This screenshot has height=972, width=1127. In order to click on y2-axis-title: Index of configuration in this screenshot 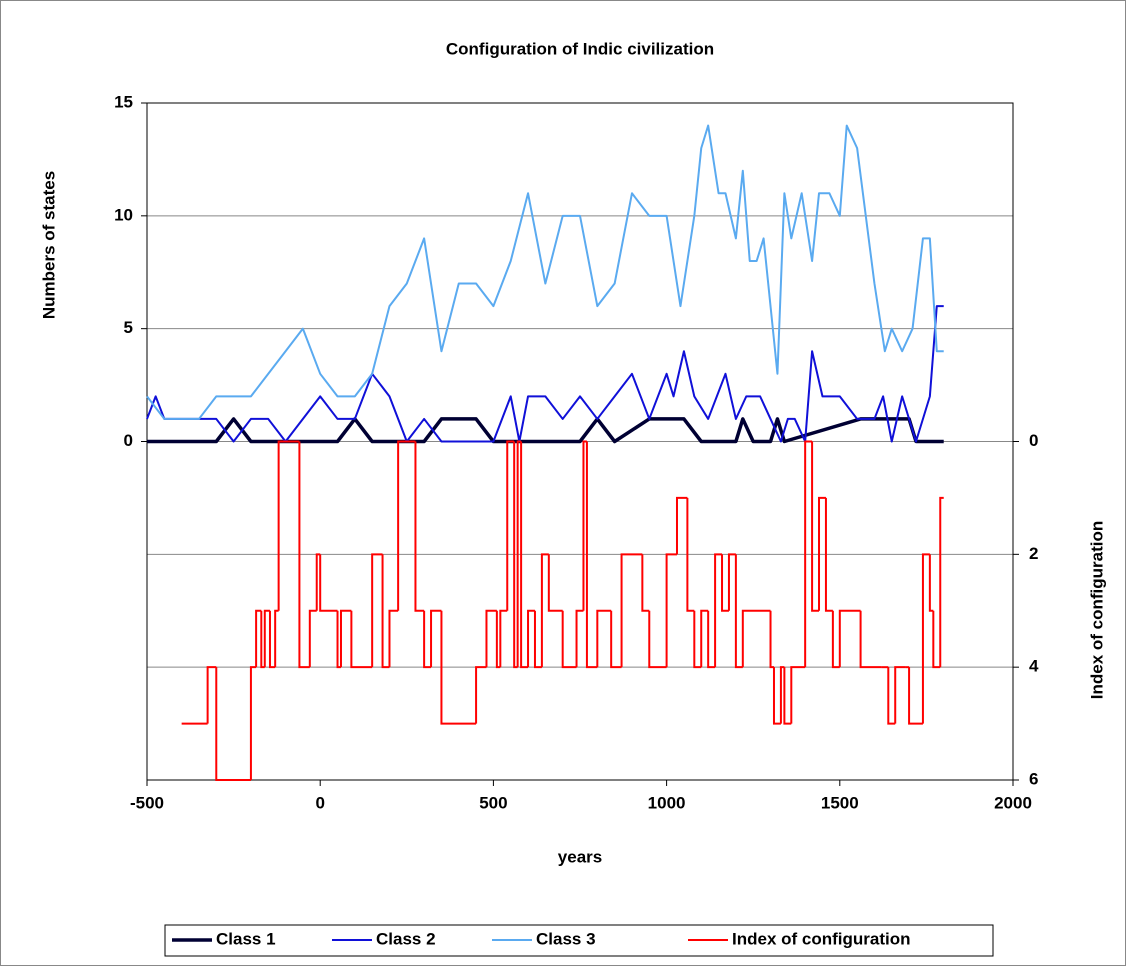, I will do `click(1096, 610)`.